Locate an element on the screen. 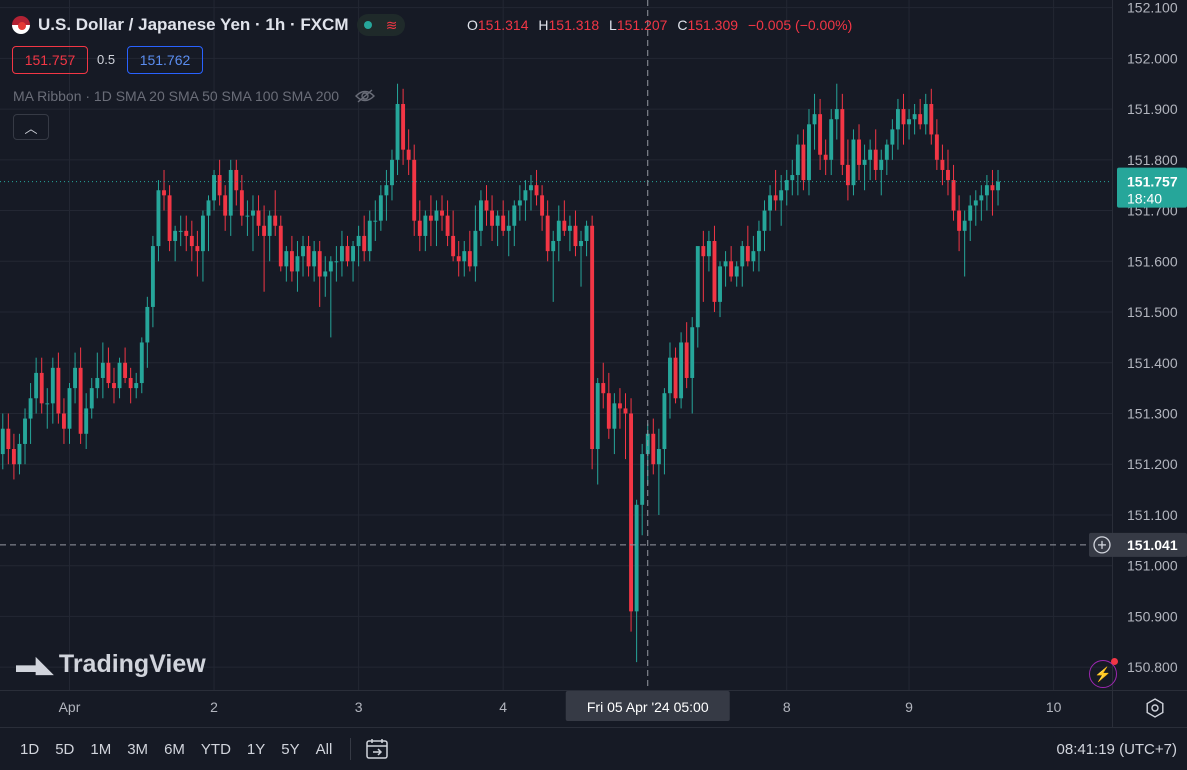 The image size is (1187, 770). timeframe-3m: 3M is located at coordinates (138, 749).